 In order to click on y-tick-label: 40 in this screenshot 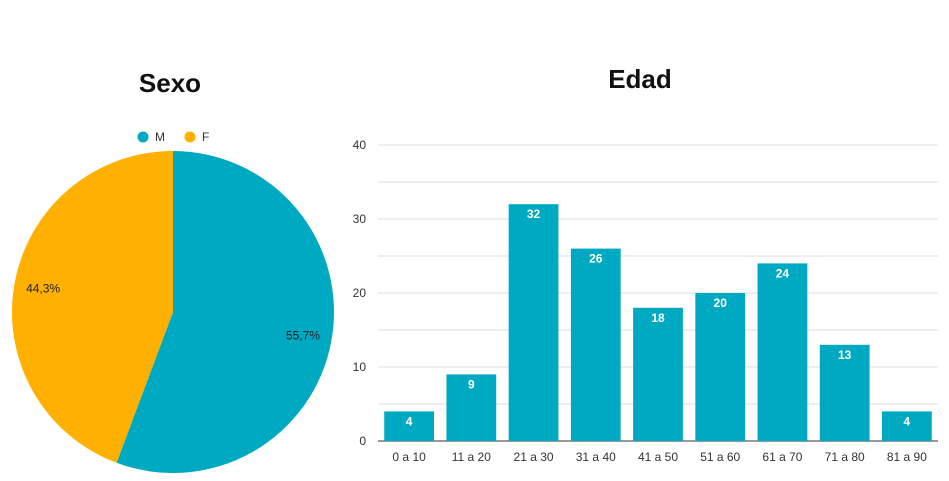, I will do `click(360, 145)`.